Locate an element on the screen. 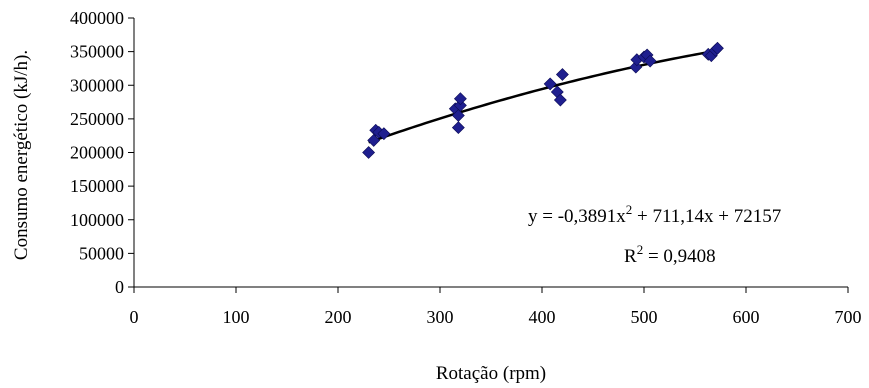 The width and height of the screenshot is (869, 388). data-points is located at coordinates (543, 100).